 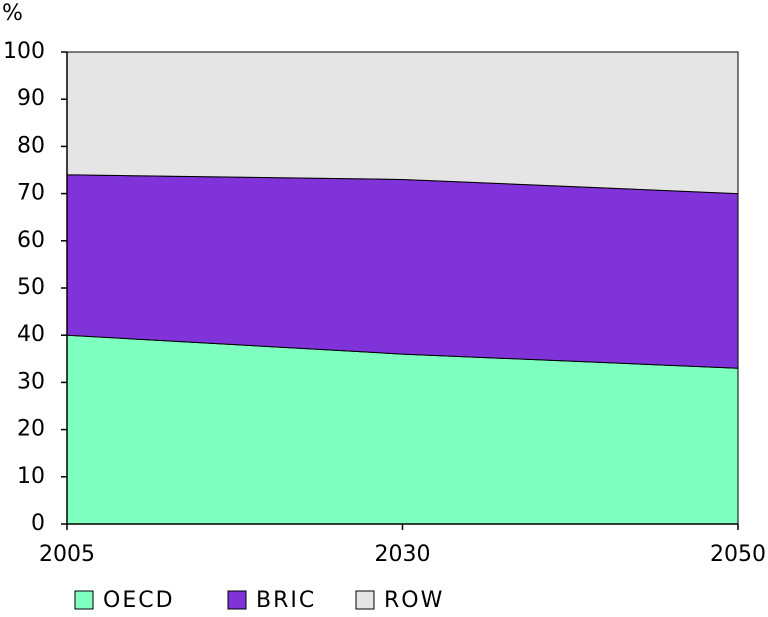 I want to click on y-tick-label: 90, so click(x=31, y=98).